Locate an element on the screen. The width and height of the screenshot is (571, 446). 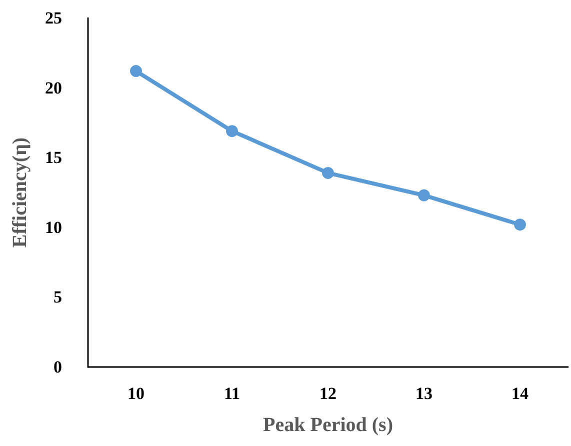
y-tick-label: 20 is located at coordinates (53, 88).